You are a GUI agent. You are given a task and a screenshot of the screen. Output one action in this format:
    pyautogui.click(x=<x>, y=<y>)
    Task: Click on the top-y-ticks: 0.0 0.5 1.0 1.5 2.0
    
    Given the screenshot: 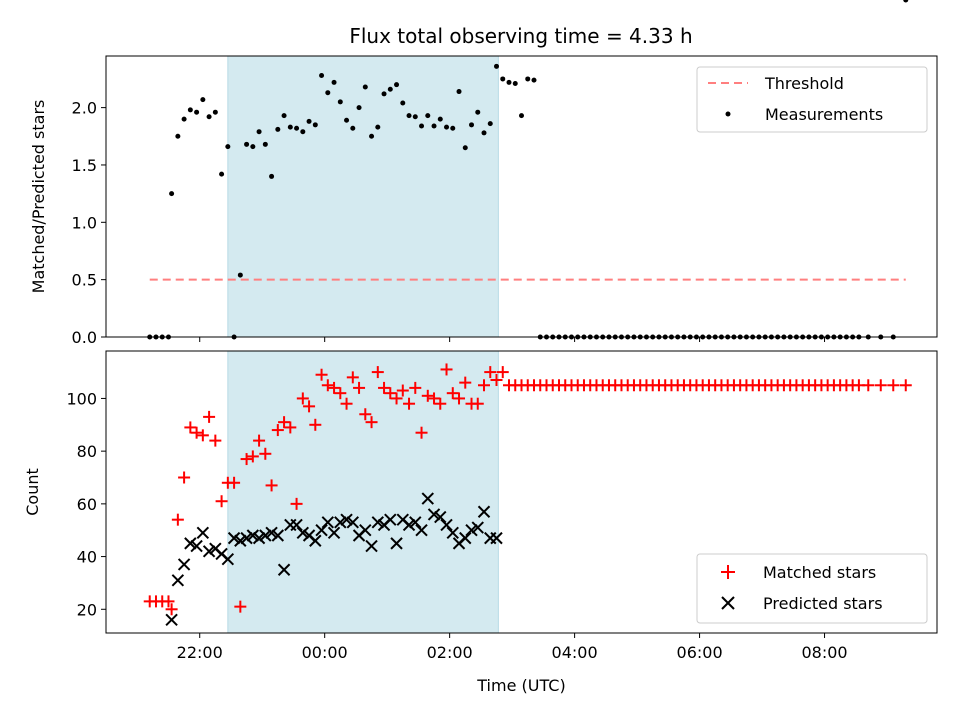 What is the action you would take?
    pyautogui.click(x=89, y=223)
    